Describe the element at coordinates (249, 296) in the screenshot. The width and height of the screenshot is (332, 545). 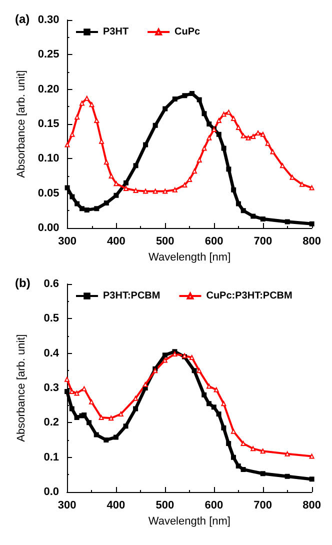
I see `legend-label: CuPc:P3HT:PCBM` at that location.